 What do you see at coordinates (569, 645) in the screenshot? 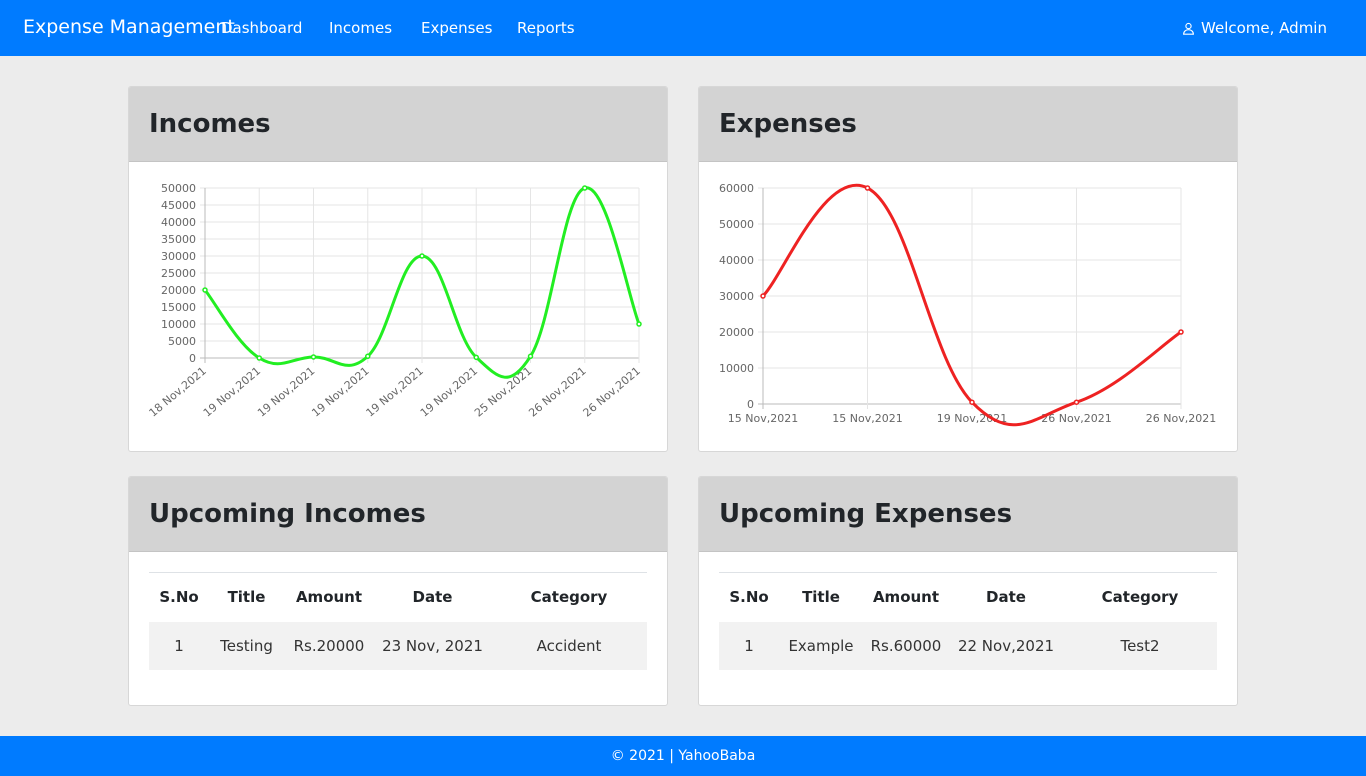
I see `cell-category: Accident` at bounding box center [569, 645].